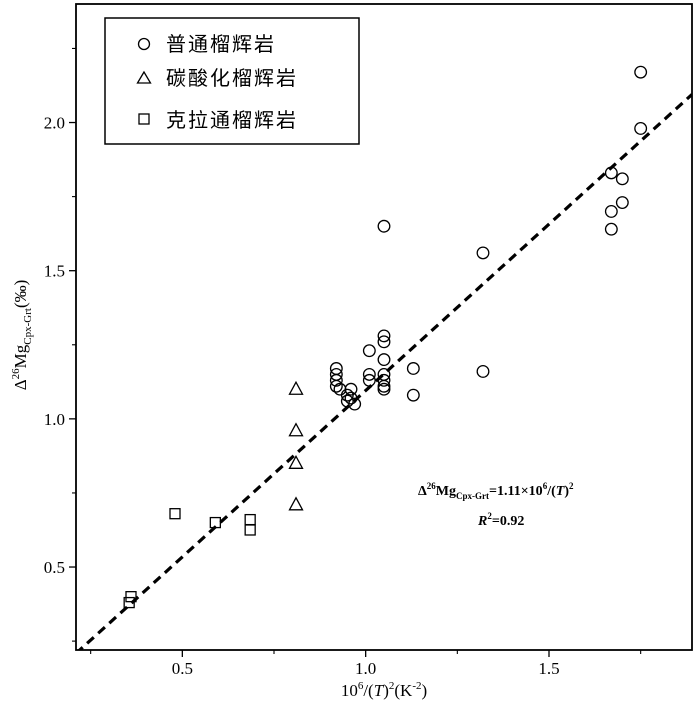  I want to click on y-tick-label: 0.5, so click(54, 567).